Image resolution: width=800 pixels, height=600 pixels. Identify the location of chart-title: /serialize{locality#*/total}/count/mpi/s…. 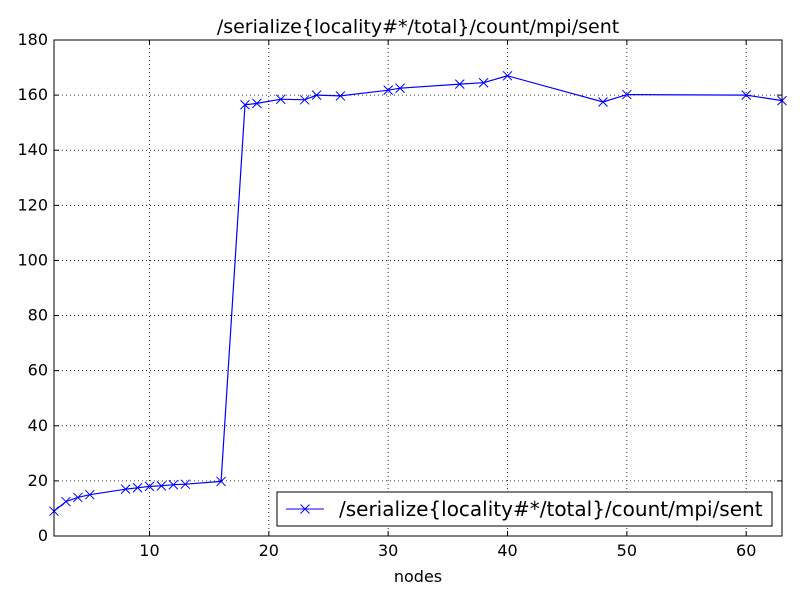
(418, 27).